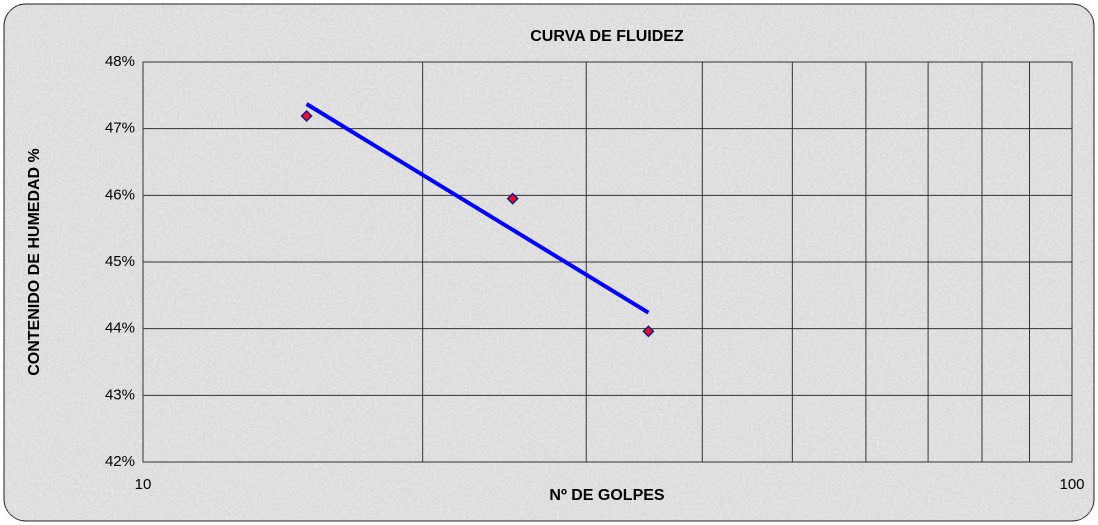  What do you see at coordinates (1071, 484) in the screenshot?
I see `x-tick-label: 100` at bounding box center [1071, 484].